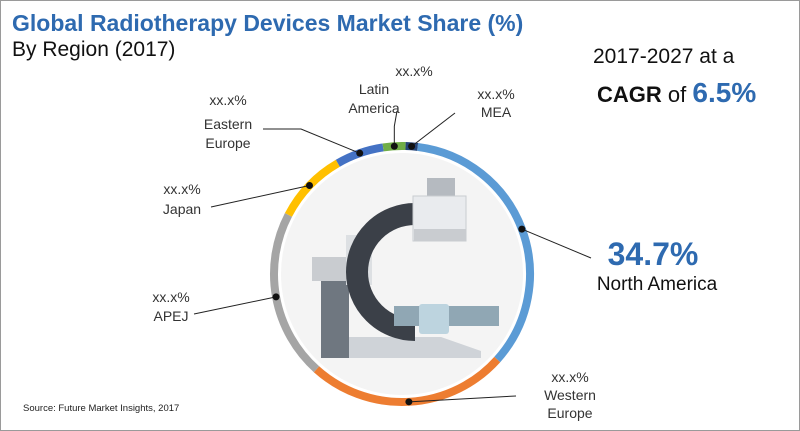  Describe the element at coordinates (181, 189) in the screenshot. I see `label-japan-value: xx.x%` at that location.